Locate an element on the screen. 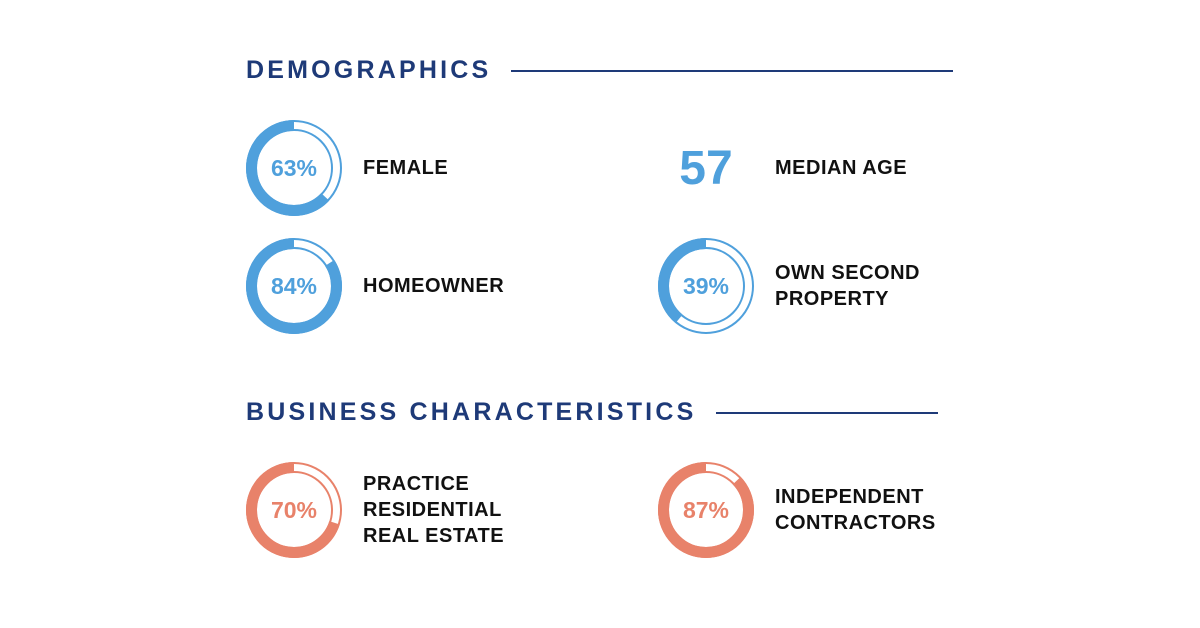 The width and height of the screenshot is (1200, 628). section-title: DEMOGRAPHICS is located at coordinates (369, 70).